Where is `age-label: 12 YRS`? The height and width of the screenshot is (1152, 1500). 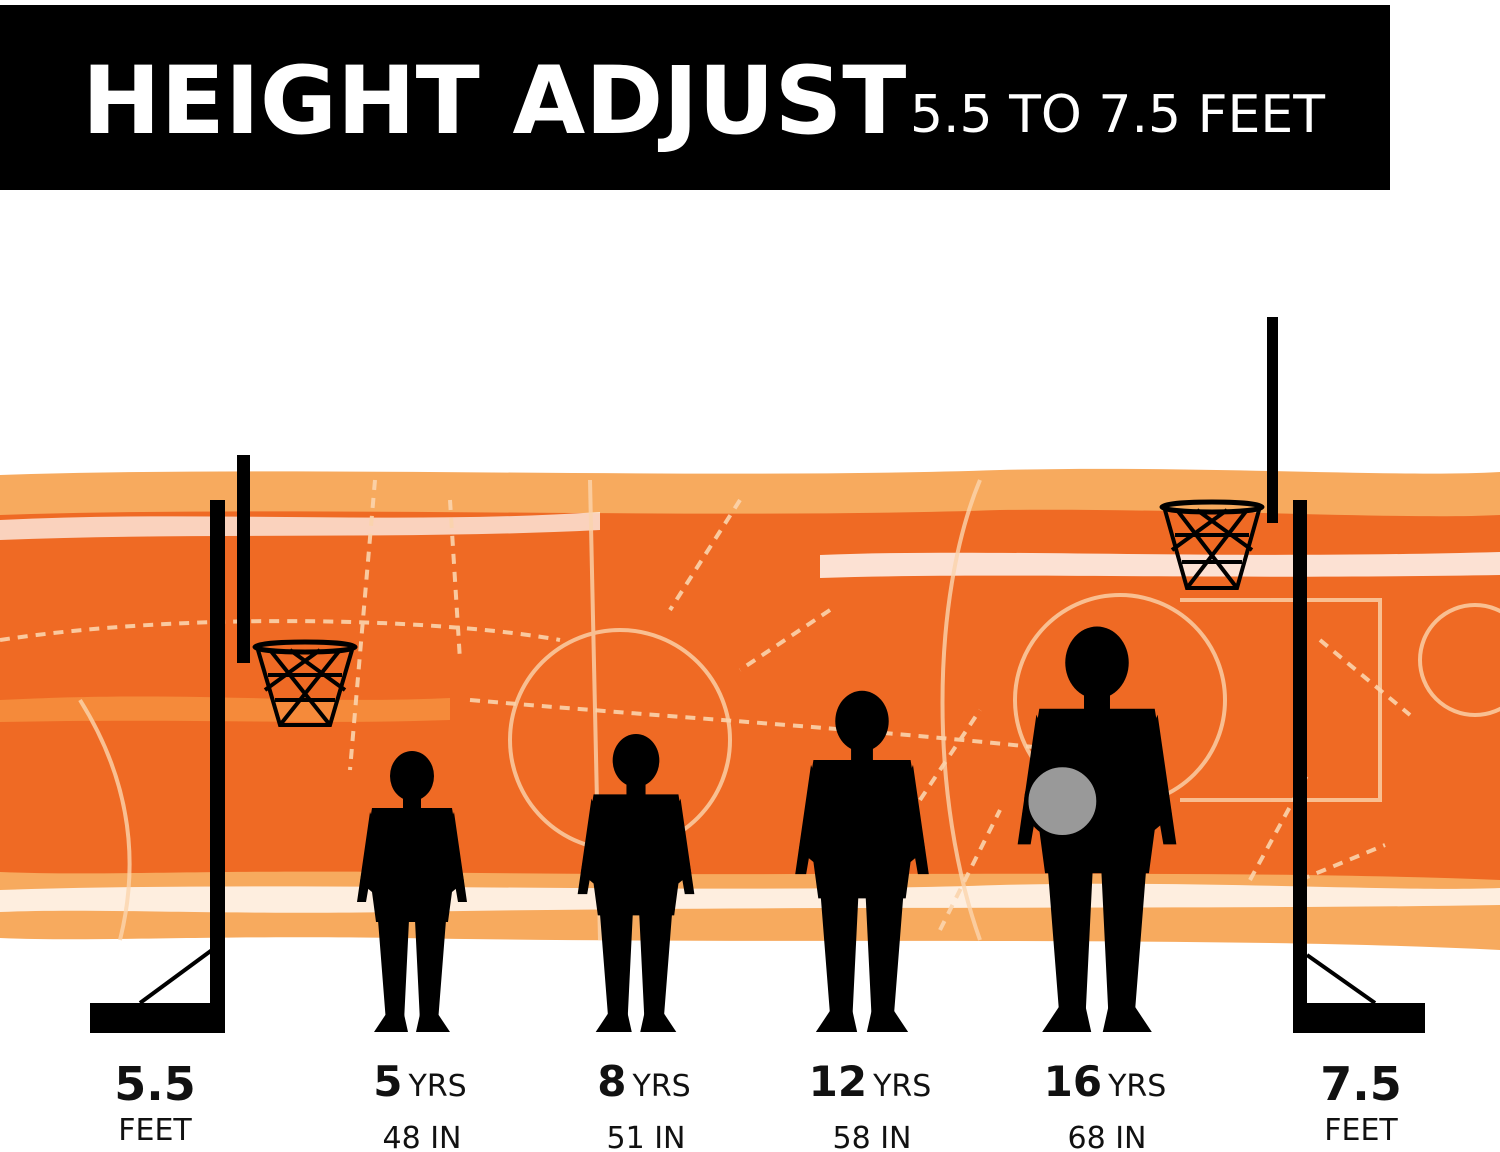
age-label: 12 YRS is located at coordinates (870, 1081).